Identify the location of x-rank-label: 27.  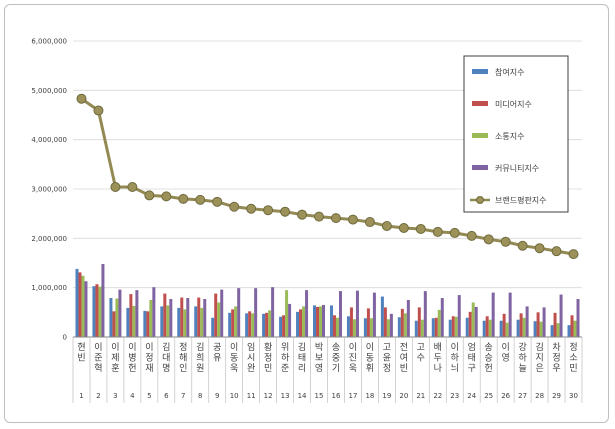
(522, 396).